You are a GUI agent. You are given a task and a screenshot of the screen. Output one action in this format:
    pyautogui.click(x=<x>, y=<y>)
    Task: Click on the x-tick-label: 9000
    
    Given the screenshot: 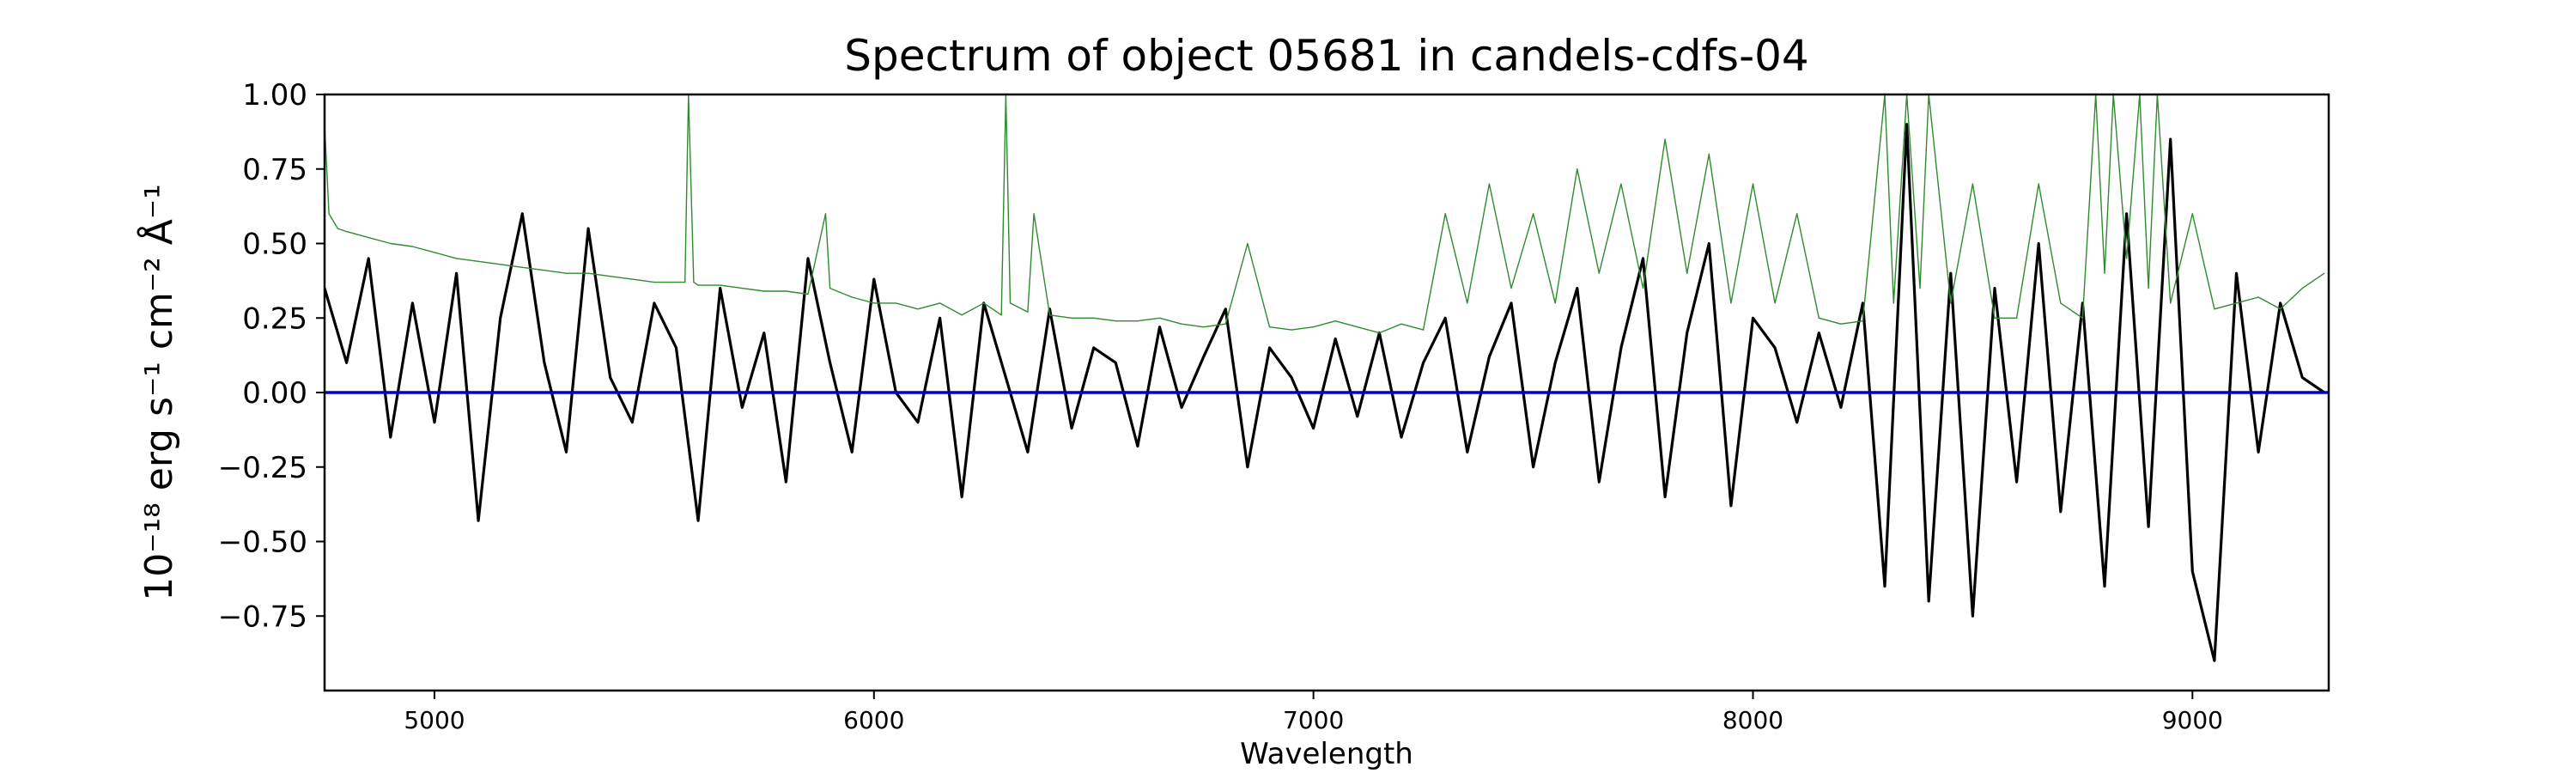 What is the action you would take?
    pyautogui.click(x=2192, y=720)
    